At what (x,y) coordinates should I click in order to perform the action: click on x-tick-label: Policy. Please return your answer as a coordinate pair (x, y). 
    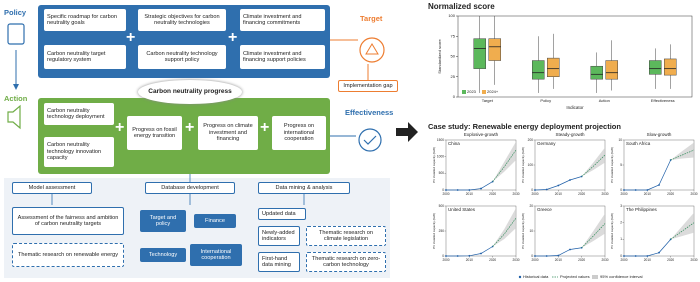
    Looking at the image, I should click on (545, 100).